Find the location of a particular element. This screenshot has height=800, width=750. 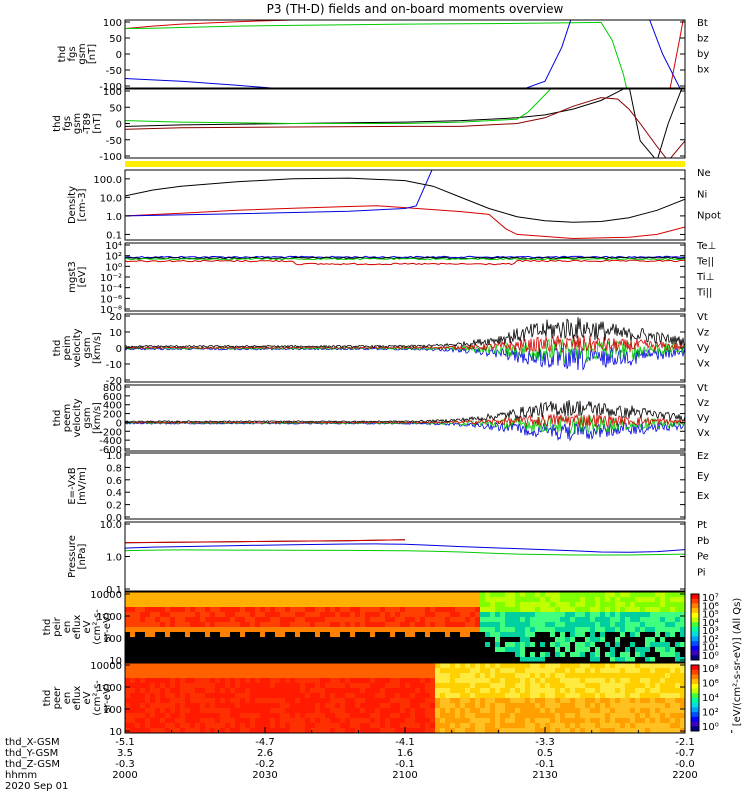

ylabel-peem_velocity: thdpeemvelocitygsm[km/s] is located at coordinates (77, 417).